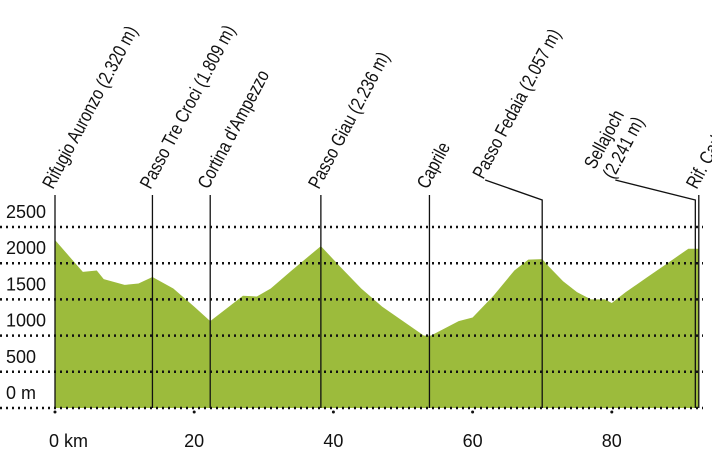 The width and height of the screenshot is (712, 455). I want to click on marker-label: Caprile, so click(433, 165).